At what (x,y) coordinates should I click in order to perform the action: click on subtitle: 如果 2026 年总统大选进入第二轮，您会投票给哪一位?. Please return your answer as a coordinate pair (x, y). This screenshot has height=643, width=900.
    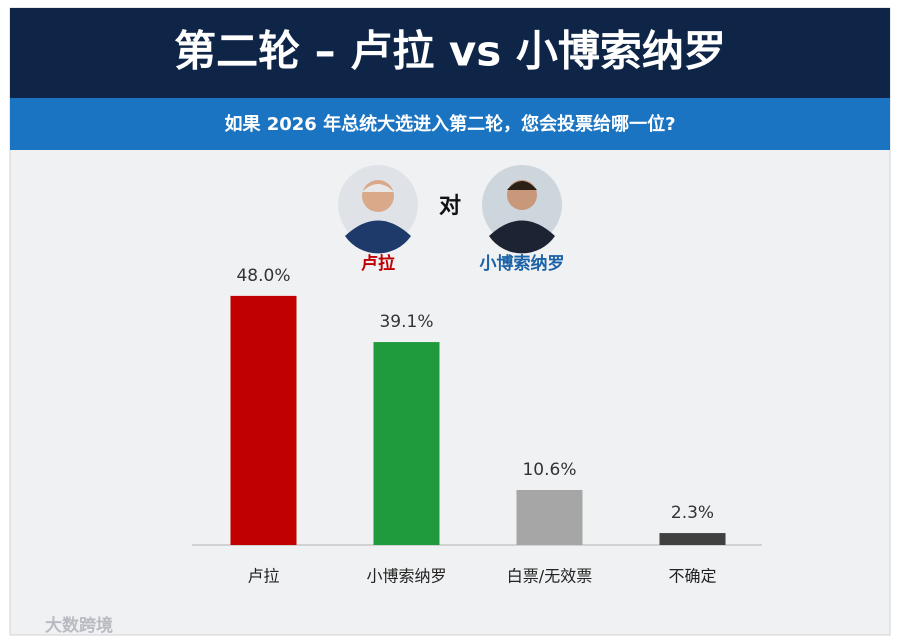
    Looking at the image, I should click on (449, 124).